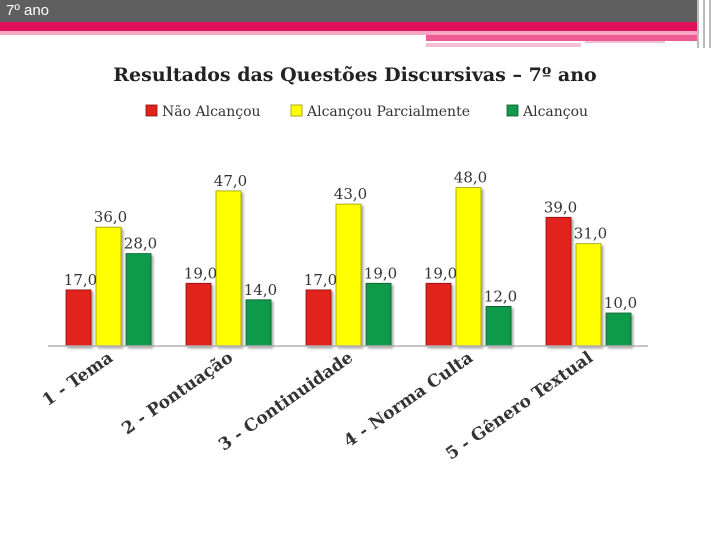 The height and width of the screenshot is (540, 720). What do you see at coordinates (230, 181) in the screenshot?
I see `data-label-2-series-2: 47,0` at bounding box center [230, 181].